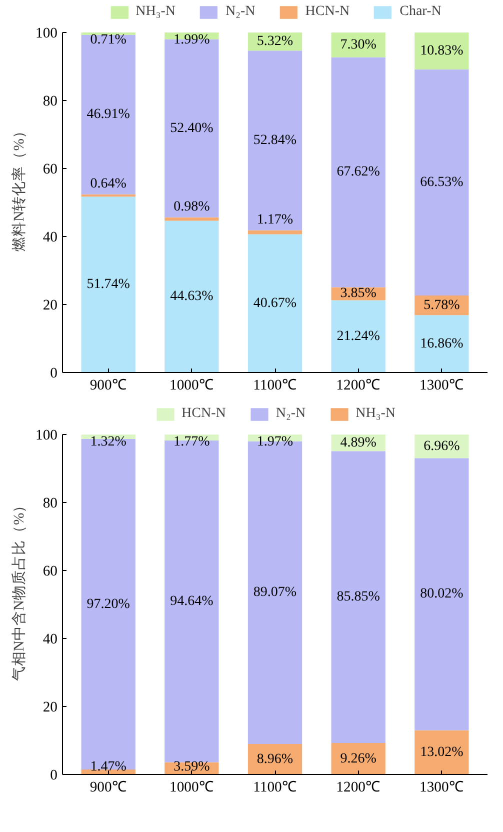 Image resolution: width=503 pixels, height=832 pixels. I want to click on data-label: 1.97%, so click(275, 442).